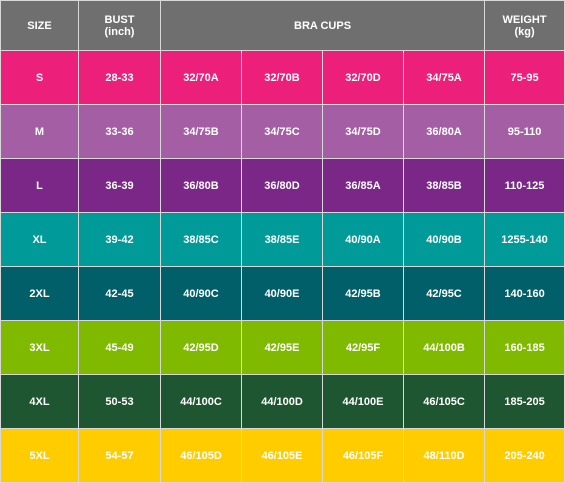 This screenshot has width=565, height=483. What do you see at coordinates (524, 31) in the screenshot?
I see `header-weight-unit: (kg)` at bounding box center [524, 31].